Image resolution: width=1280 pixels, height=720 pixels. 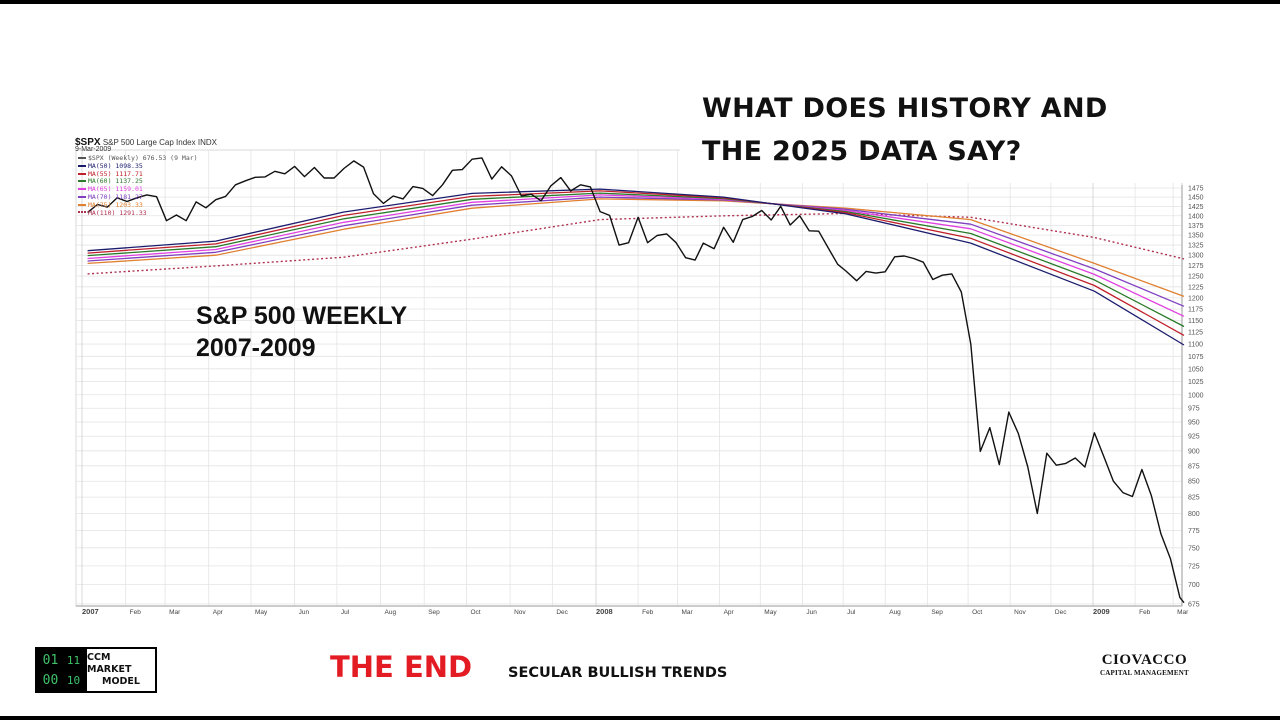 I want to click on y-tick-label: 1200, so click(x=1196, y=298).